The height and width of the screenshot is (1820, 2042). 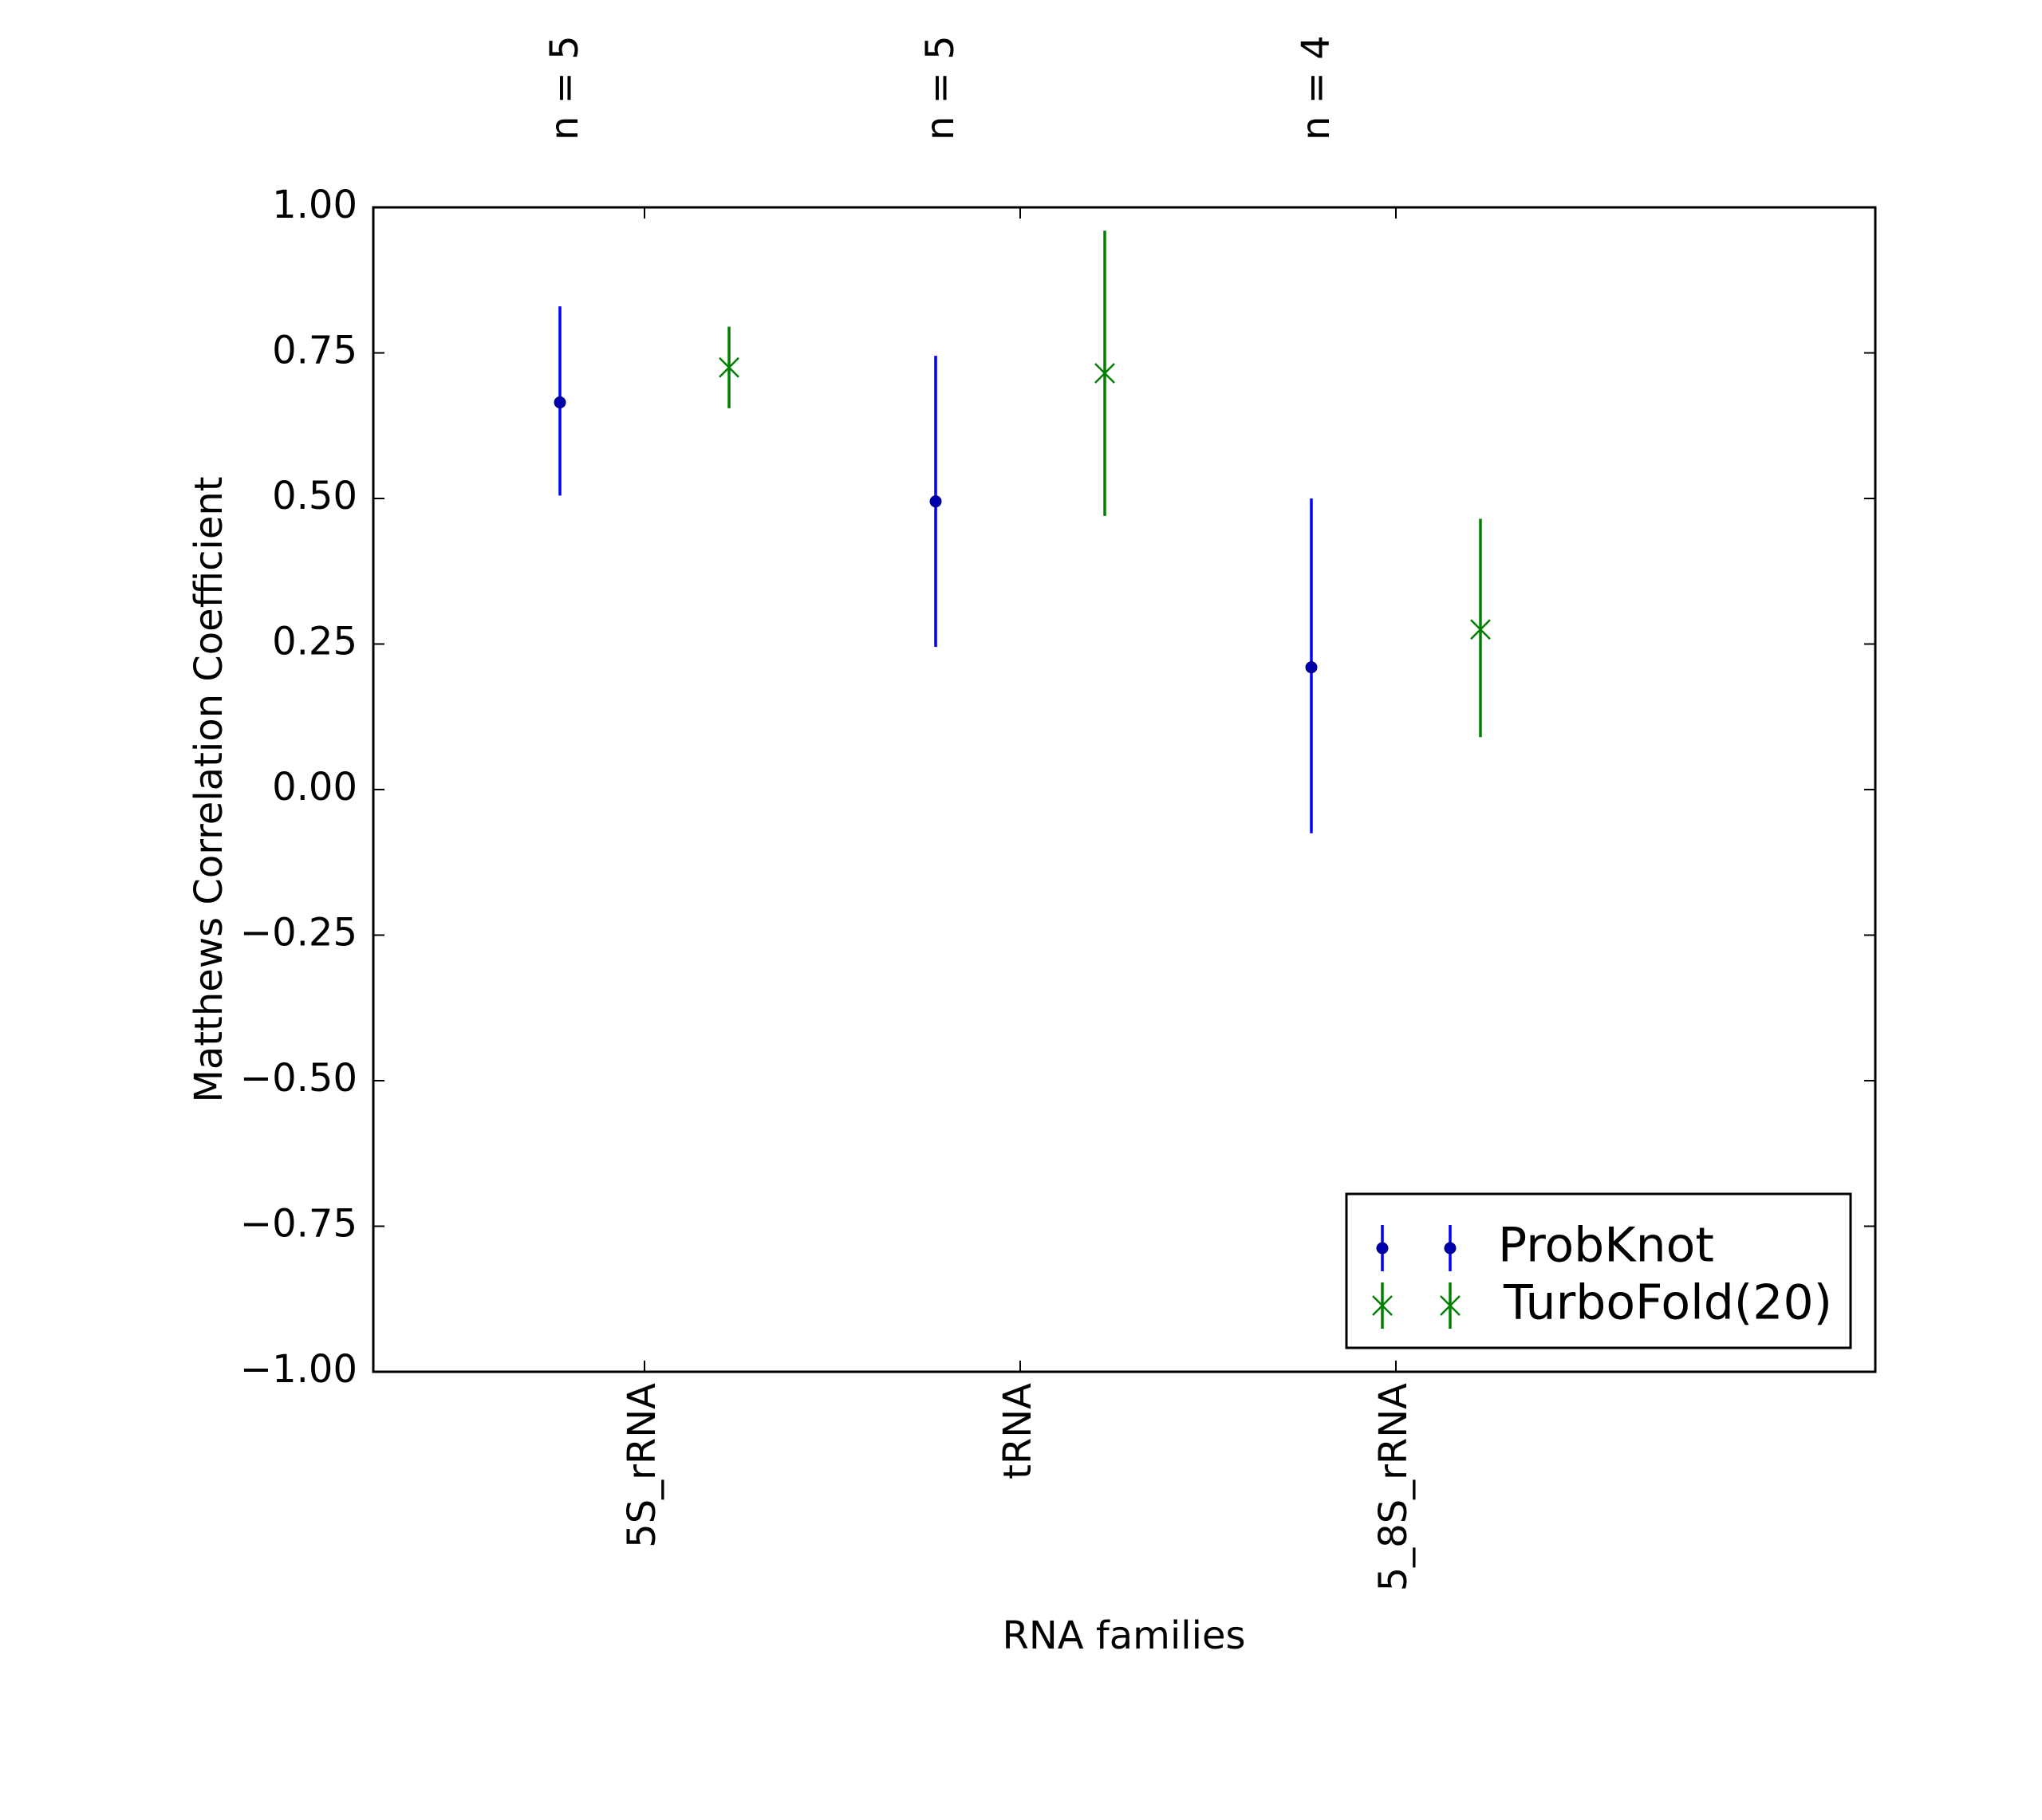 What do you see at coordinates (298, 1369) in the screenshot?
I see `y-tick-label: −1.00` at bounding box center [298, 1369].